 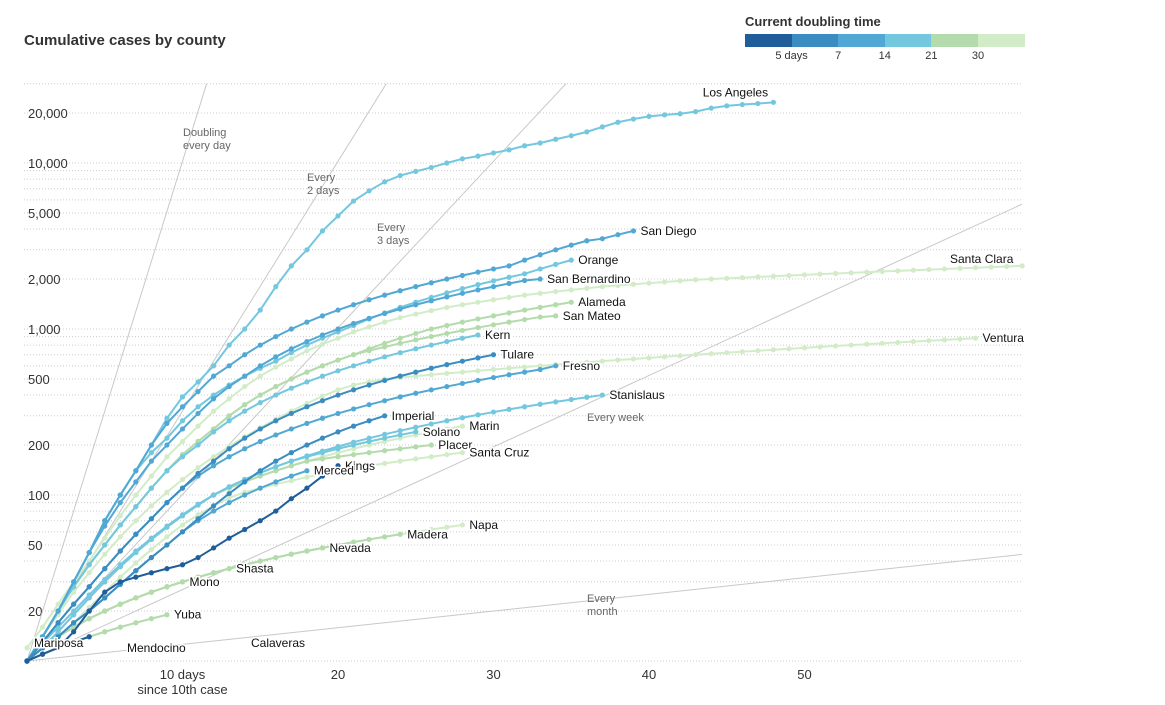 What do you see at coordinates (1004, 338) in the screenshot?
I see `series-label: Ventura` at bounding box center [1004, 338].